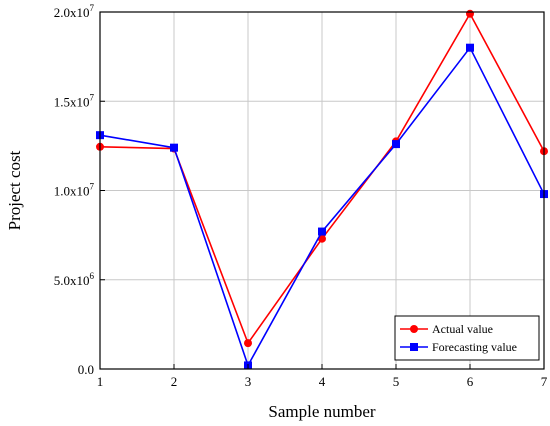 The width and height of the screenshot is (550, 426). I want to click on legend-label-forecast: Forecasting value, so click(474, 347).